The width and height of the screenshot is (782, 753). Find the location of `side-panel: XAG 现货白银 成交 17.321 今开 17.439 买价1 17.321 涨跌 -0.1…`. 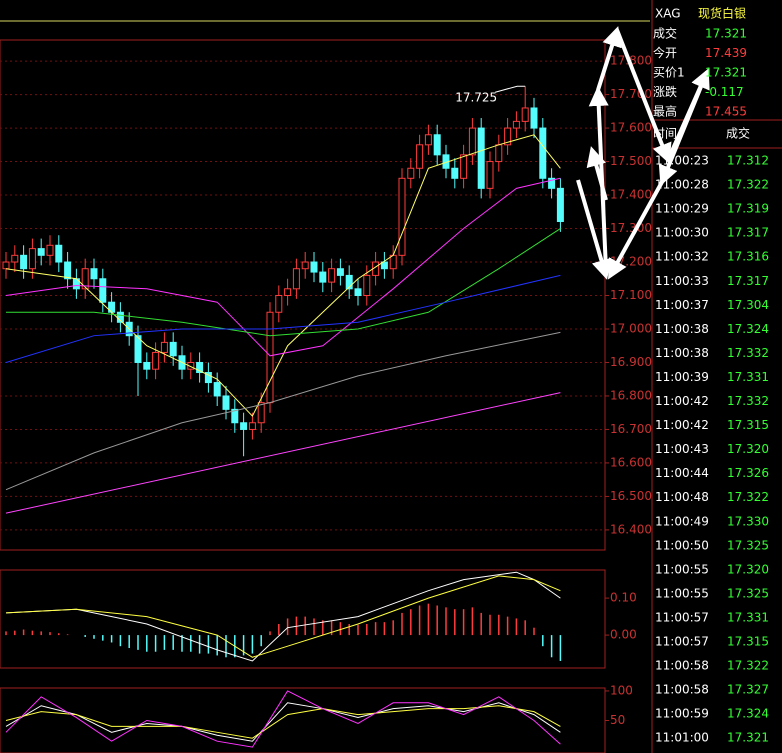

side-panel: XAG 现货白银 成交 17.321 今开 17.439 买价1 17.321 涨跌 -0.1… is located at coordinates (711, 375).